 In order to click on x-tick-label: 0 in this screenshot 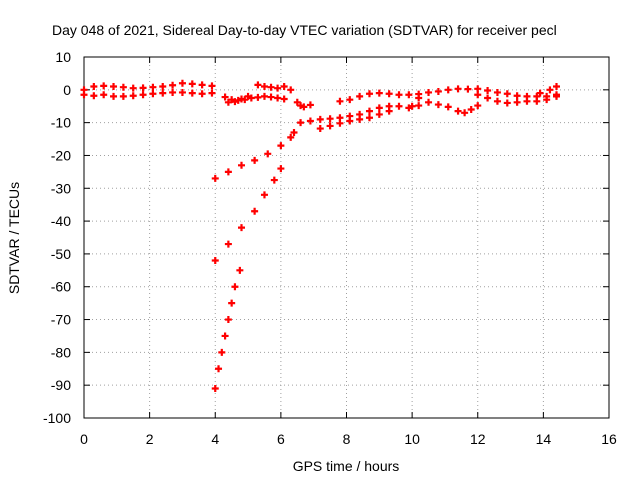, I will do `click(84, 439)`.